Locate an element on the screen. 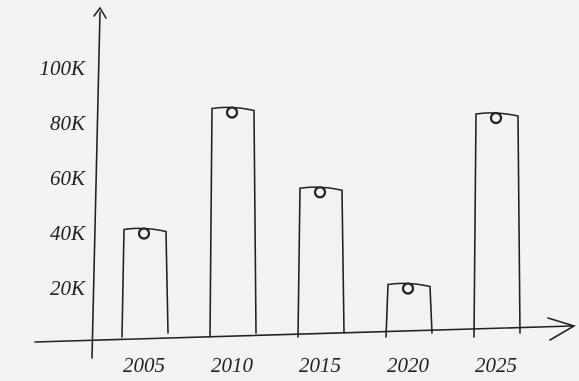  x-tick-label: 2010 is located at coordinates (232, 365).